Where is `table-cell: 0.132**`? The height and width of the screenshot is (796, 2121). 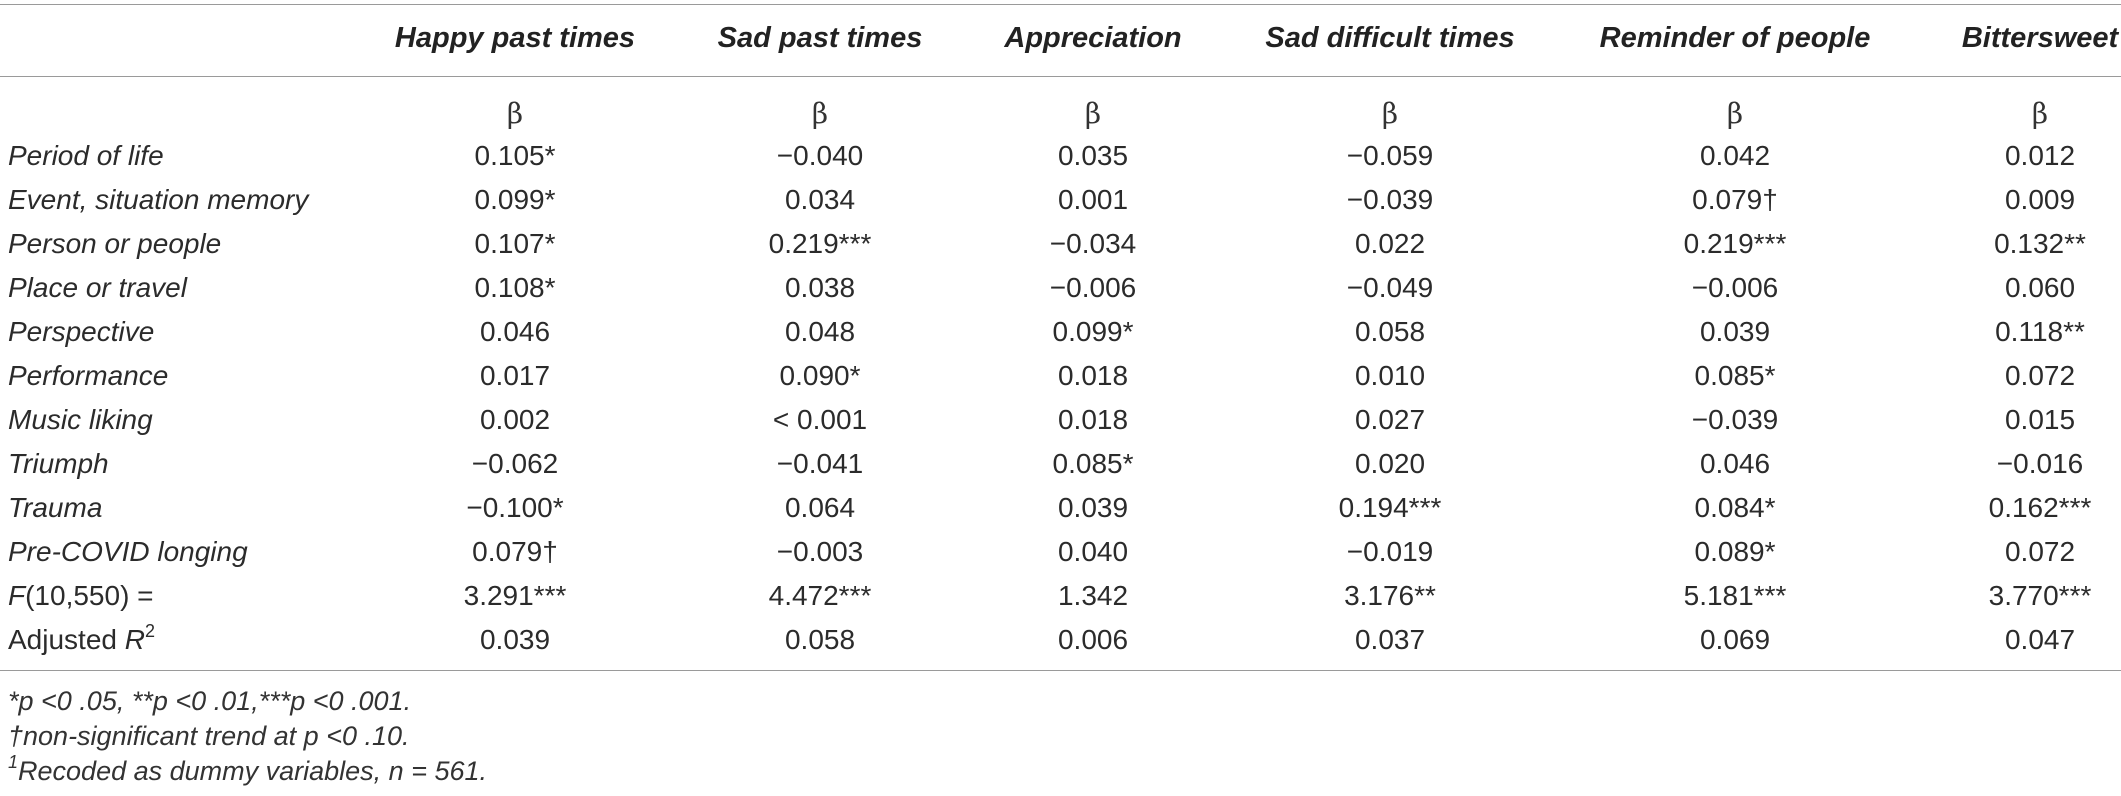 table-cell: 0.132** is located at coordinates (2040, 243).